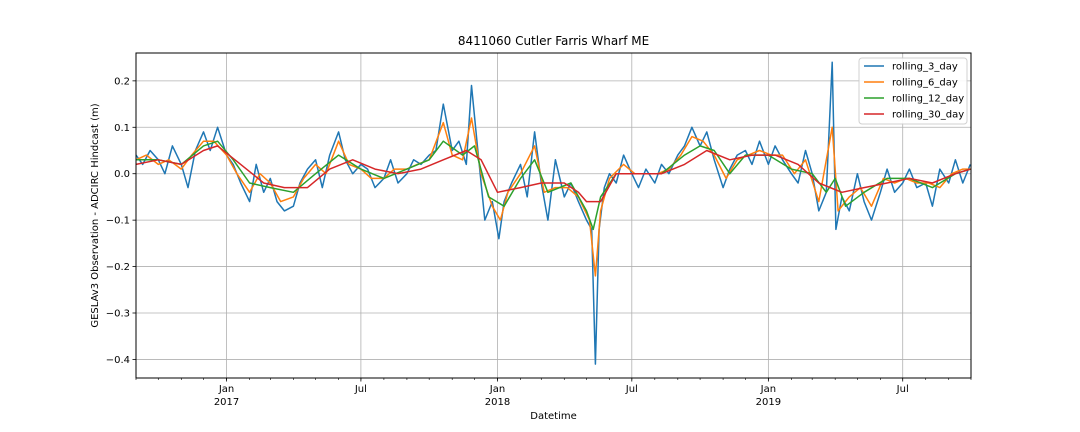  What do you see at coordinates (122, 174) in the screenshot?
I see `y-tick-label: 0.0` at bounding box center [122, 174].